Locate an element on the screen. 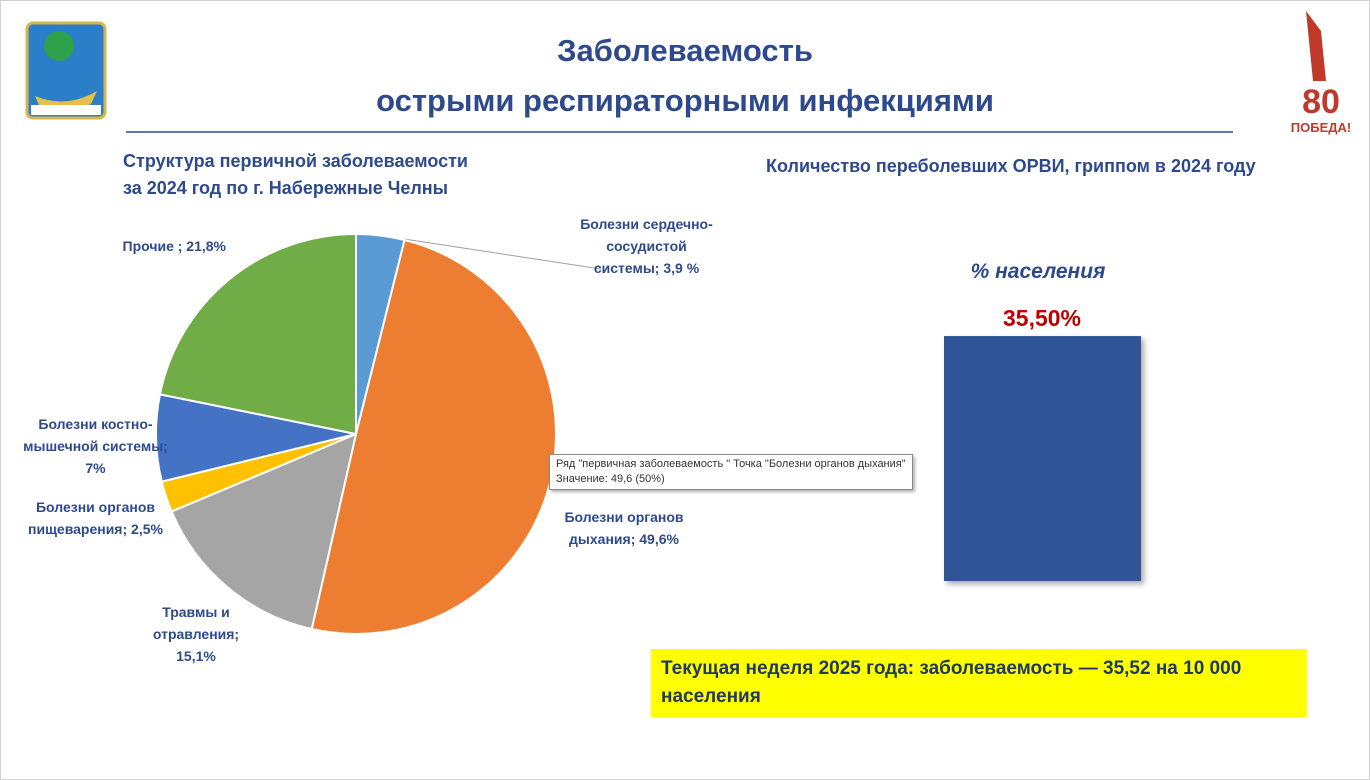 Image resolution: width=1370 pixels, height=780 pixels. pie-label: Прочие ; 21,8% is located at coordinates (143, 246).